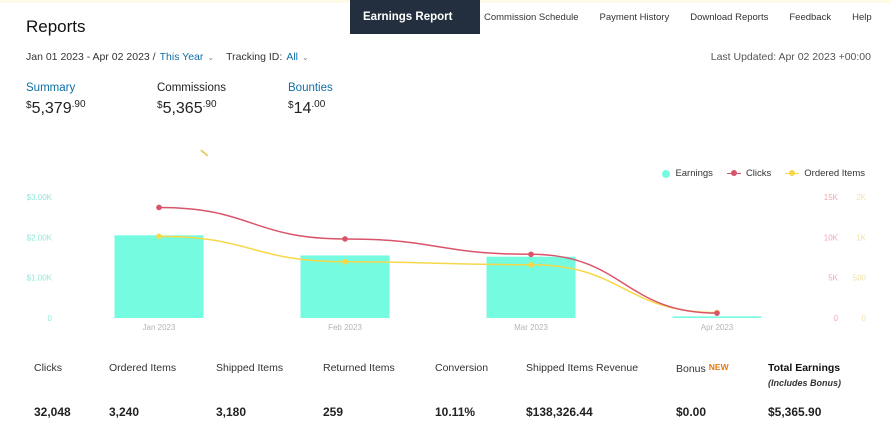 Image resolution: width=891 pixels, height=441 pixels. What do you see at coordinates (231, 412) in the screenshot?
I see `value-shipped-items: 3,180` at bounding box center [231, 412].